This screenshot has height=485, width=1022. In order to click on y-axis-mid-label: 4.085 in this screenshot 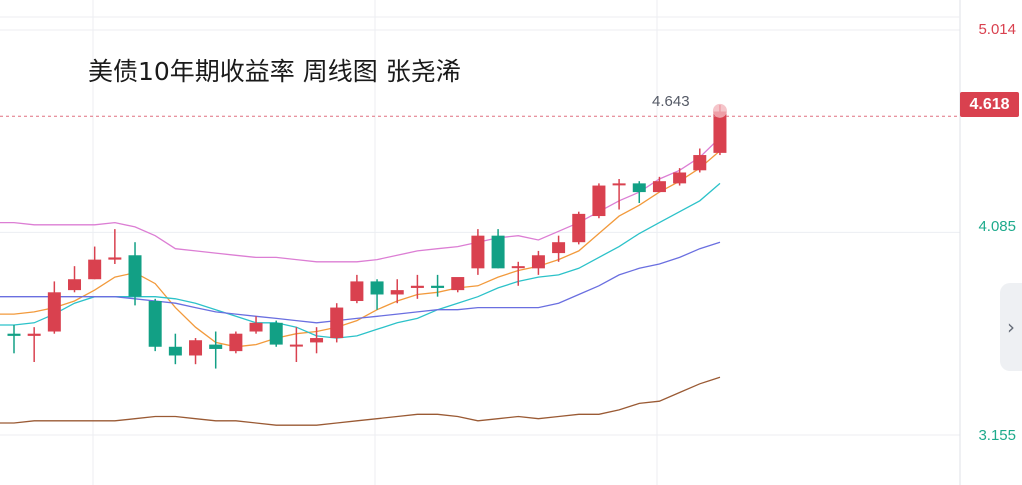, I will do `click(997, 226)`.